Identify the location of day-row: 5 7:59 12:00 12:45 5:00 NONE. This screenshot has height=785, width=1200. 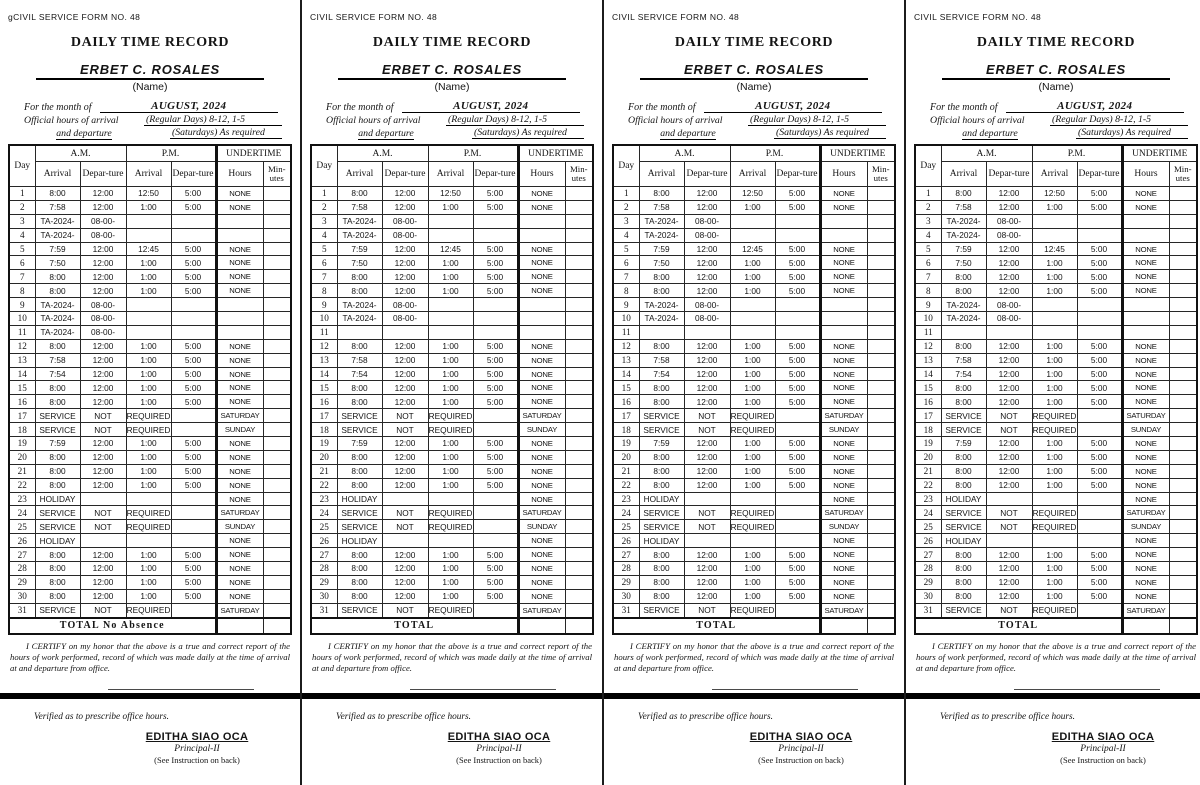
(1056, 249).